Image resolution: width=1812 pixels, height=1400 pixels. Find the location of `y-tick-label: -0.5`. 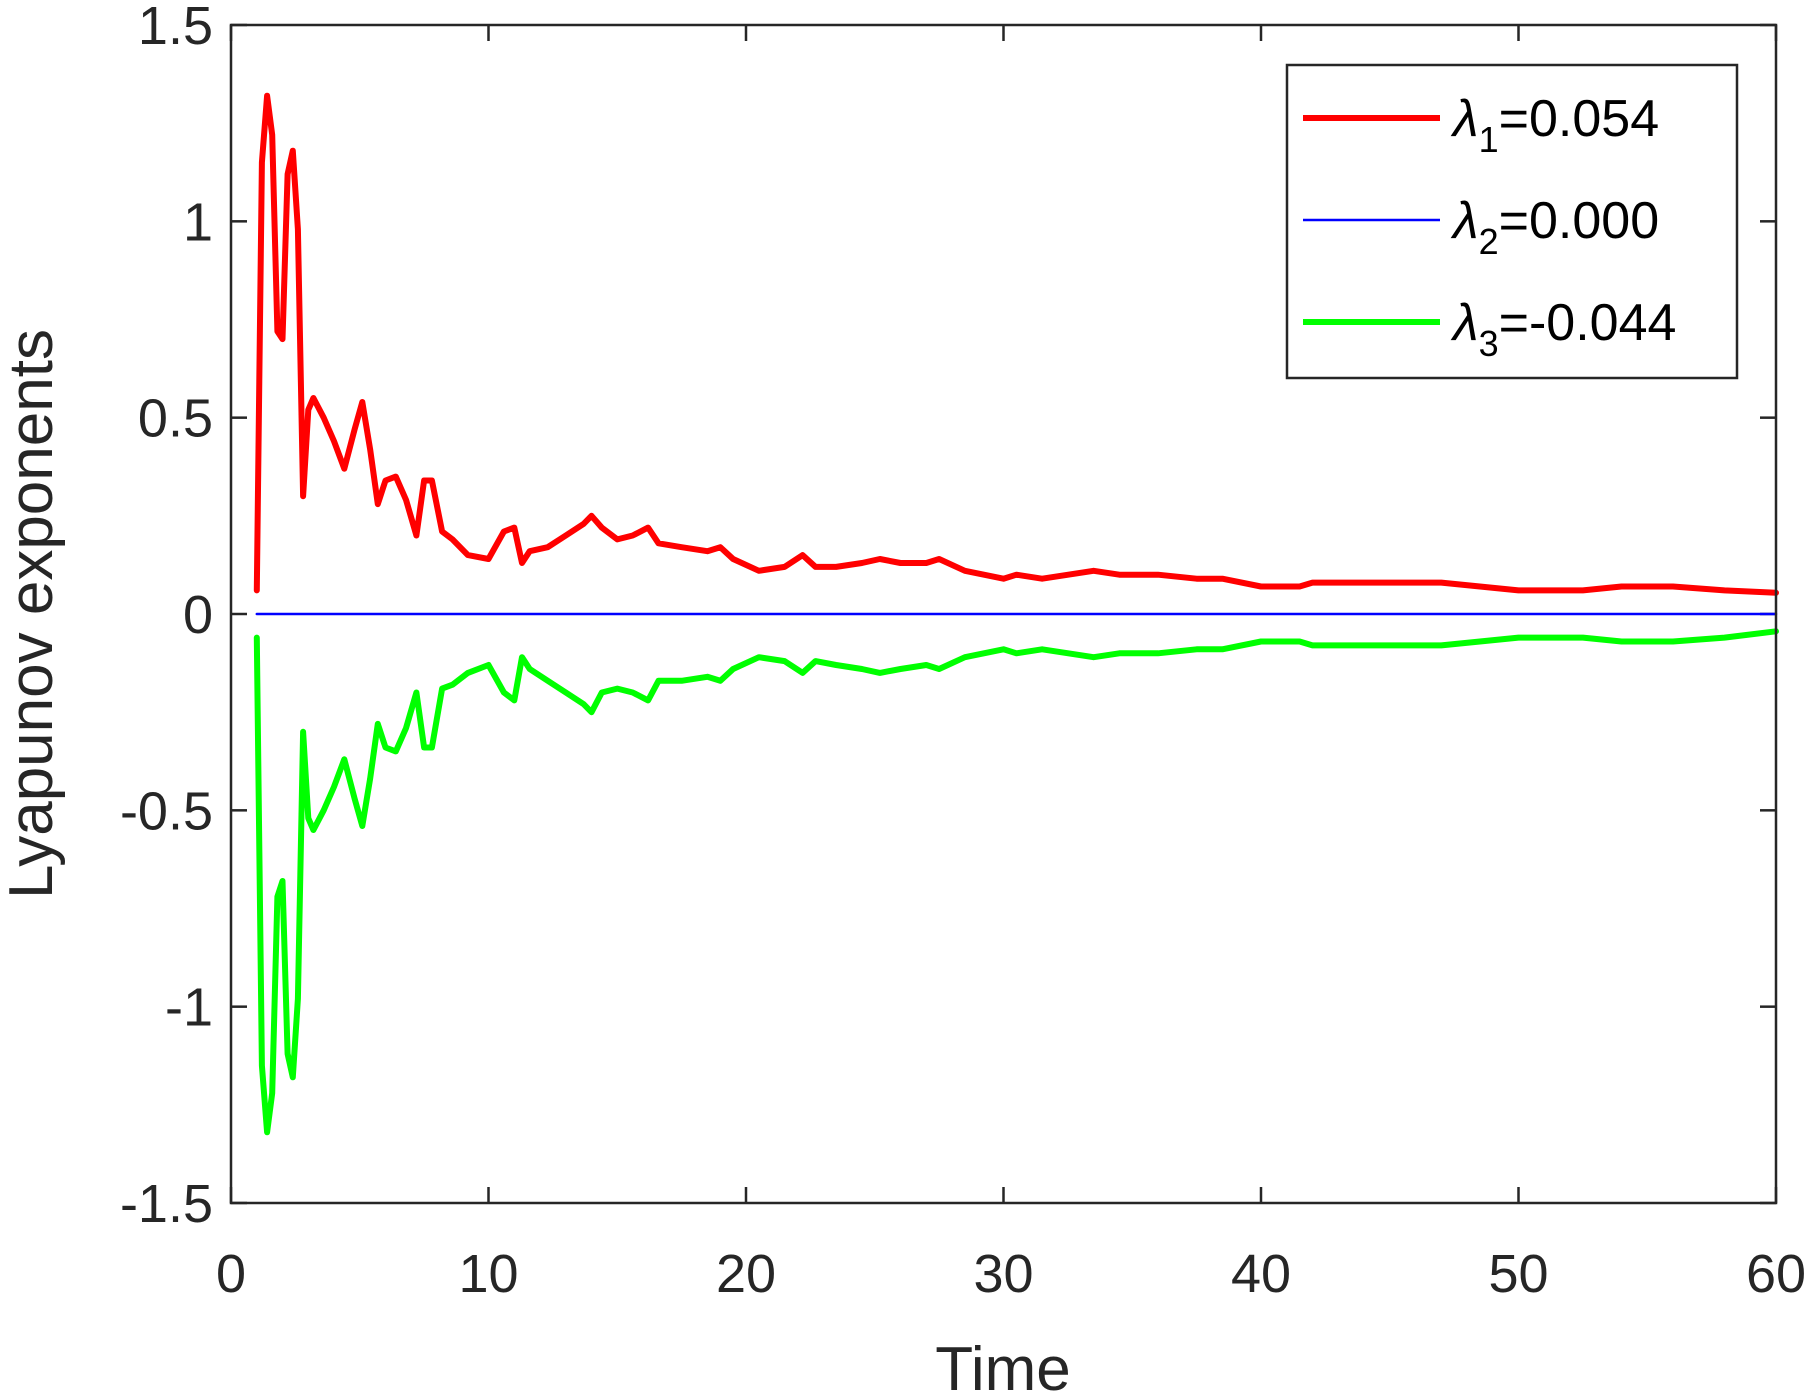

y-tick-label: -0.5 is located at coordinates (166, 811).